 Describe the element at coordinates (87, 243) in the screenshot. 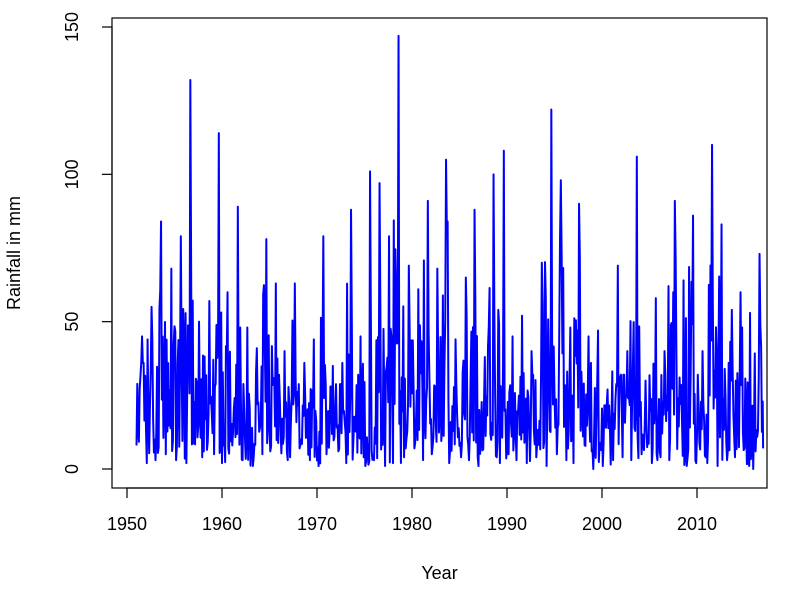

I see `y-axis: 0 50 100 150` at that location.